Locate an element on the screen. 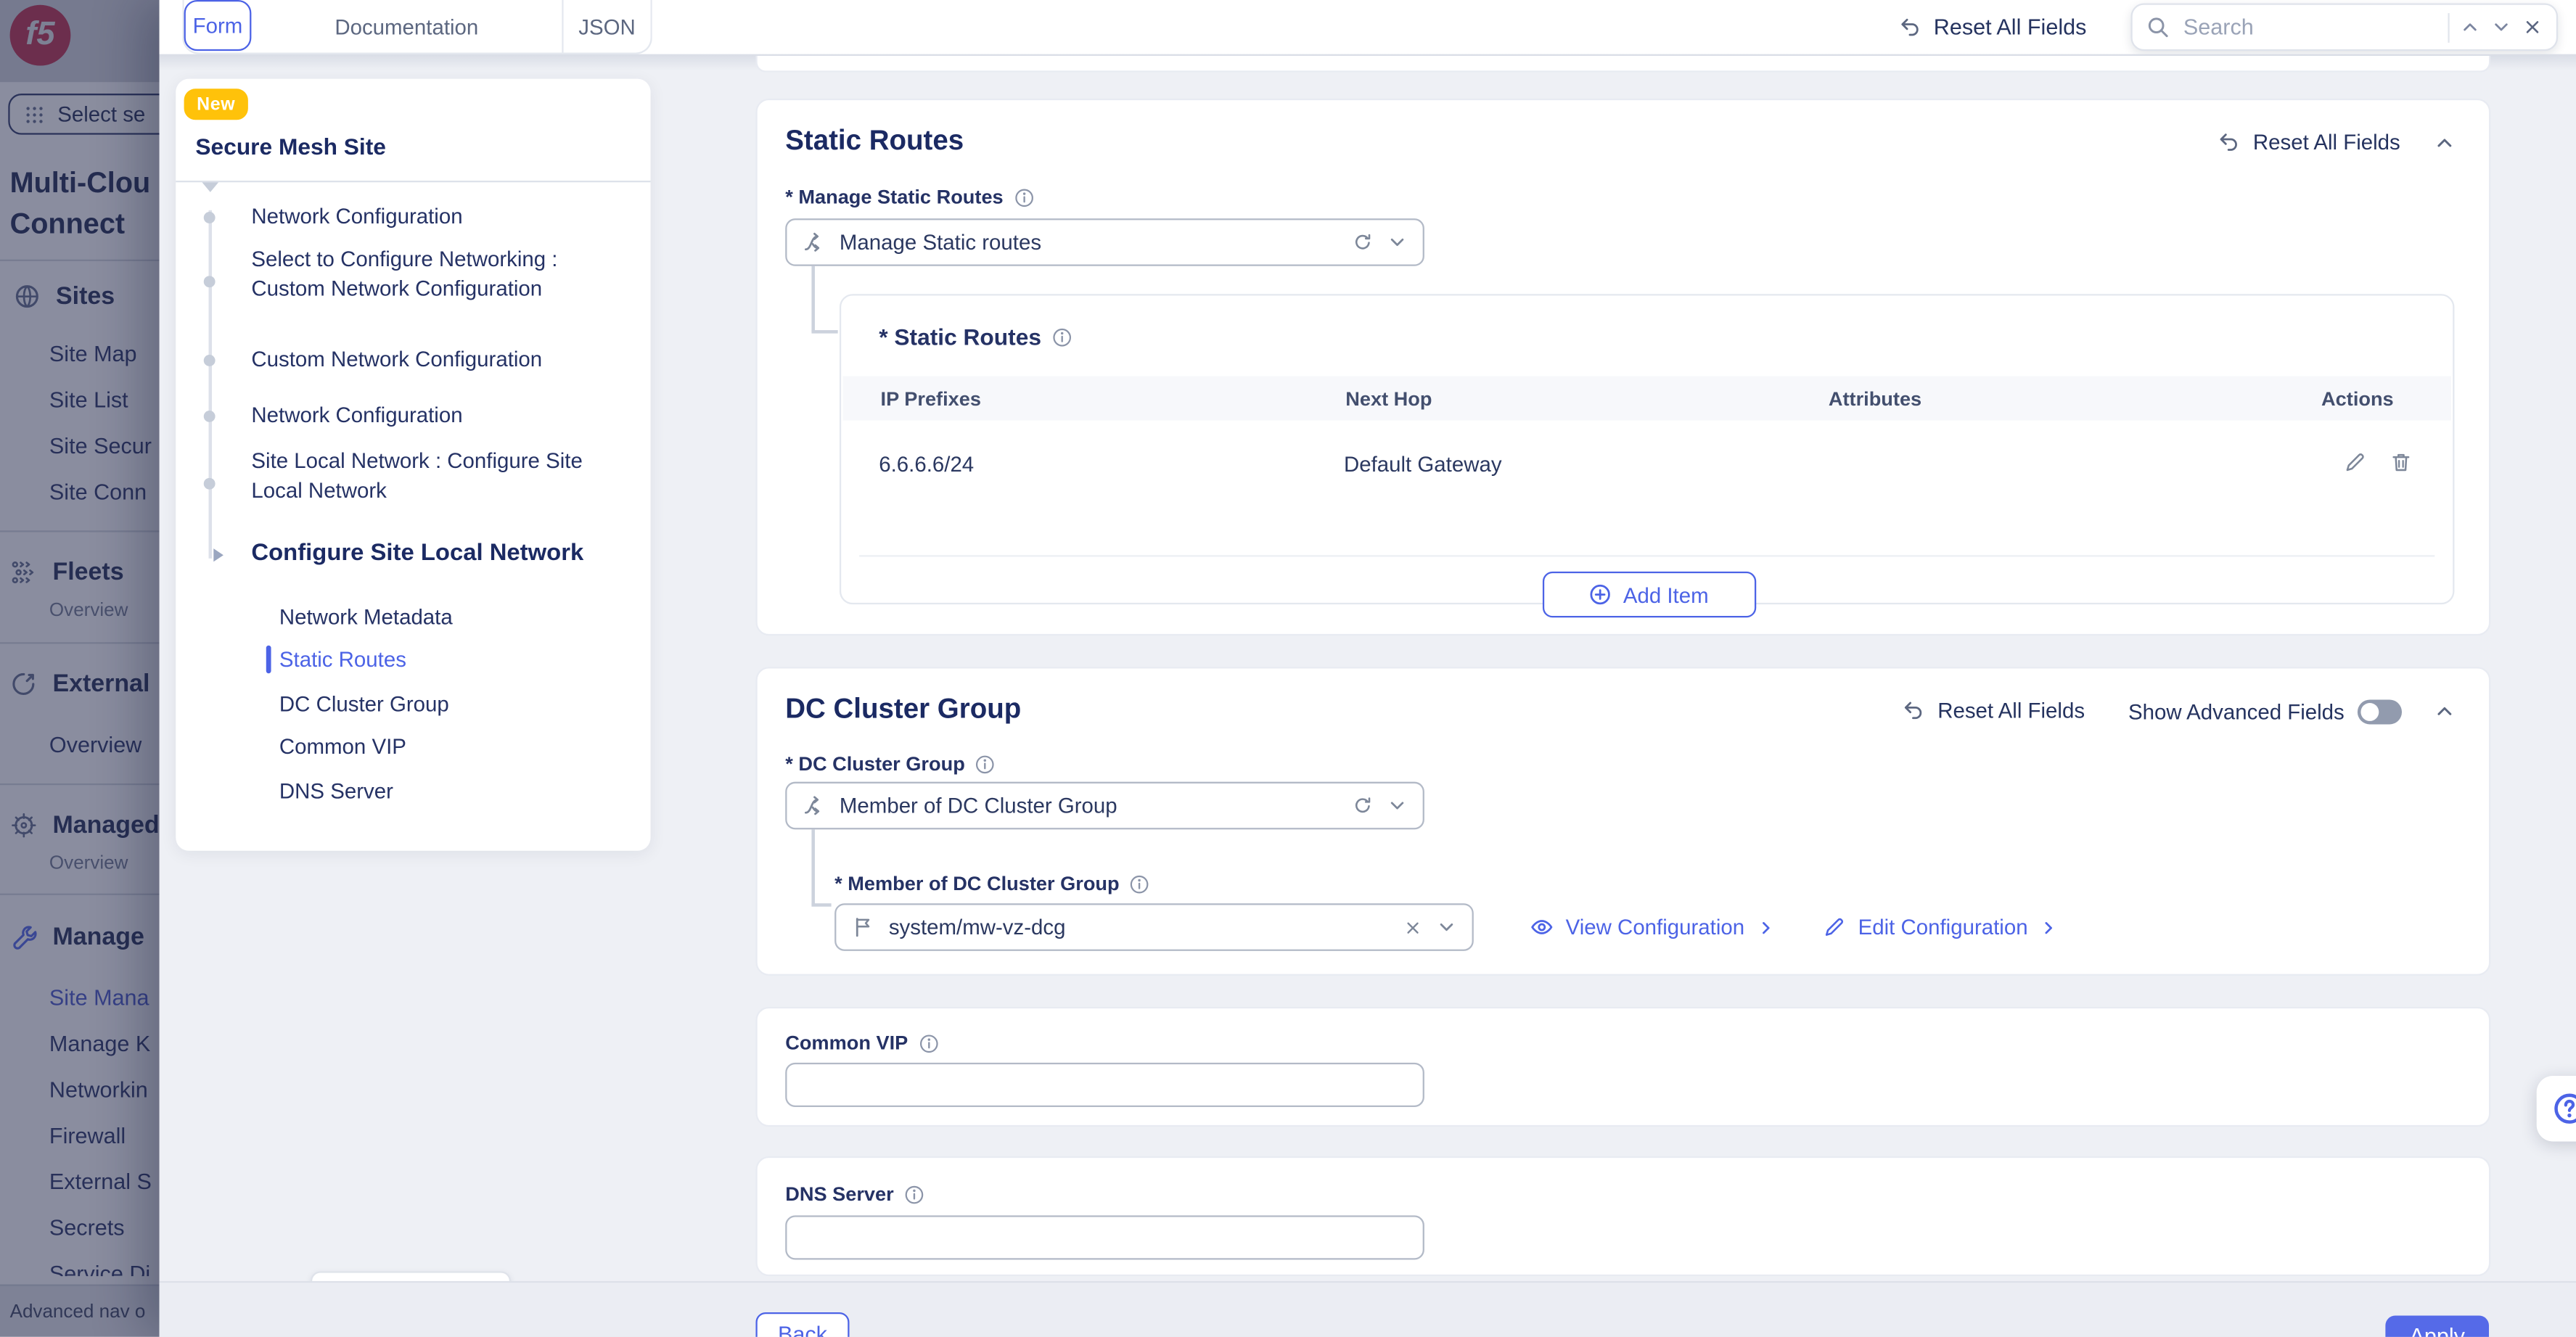  sidebar-item-firewall: Firewall is located at coordinates (87, 1135).